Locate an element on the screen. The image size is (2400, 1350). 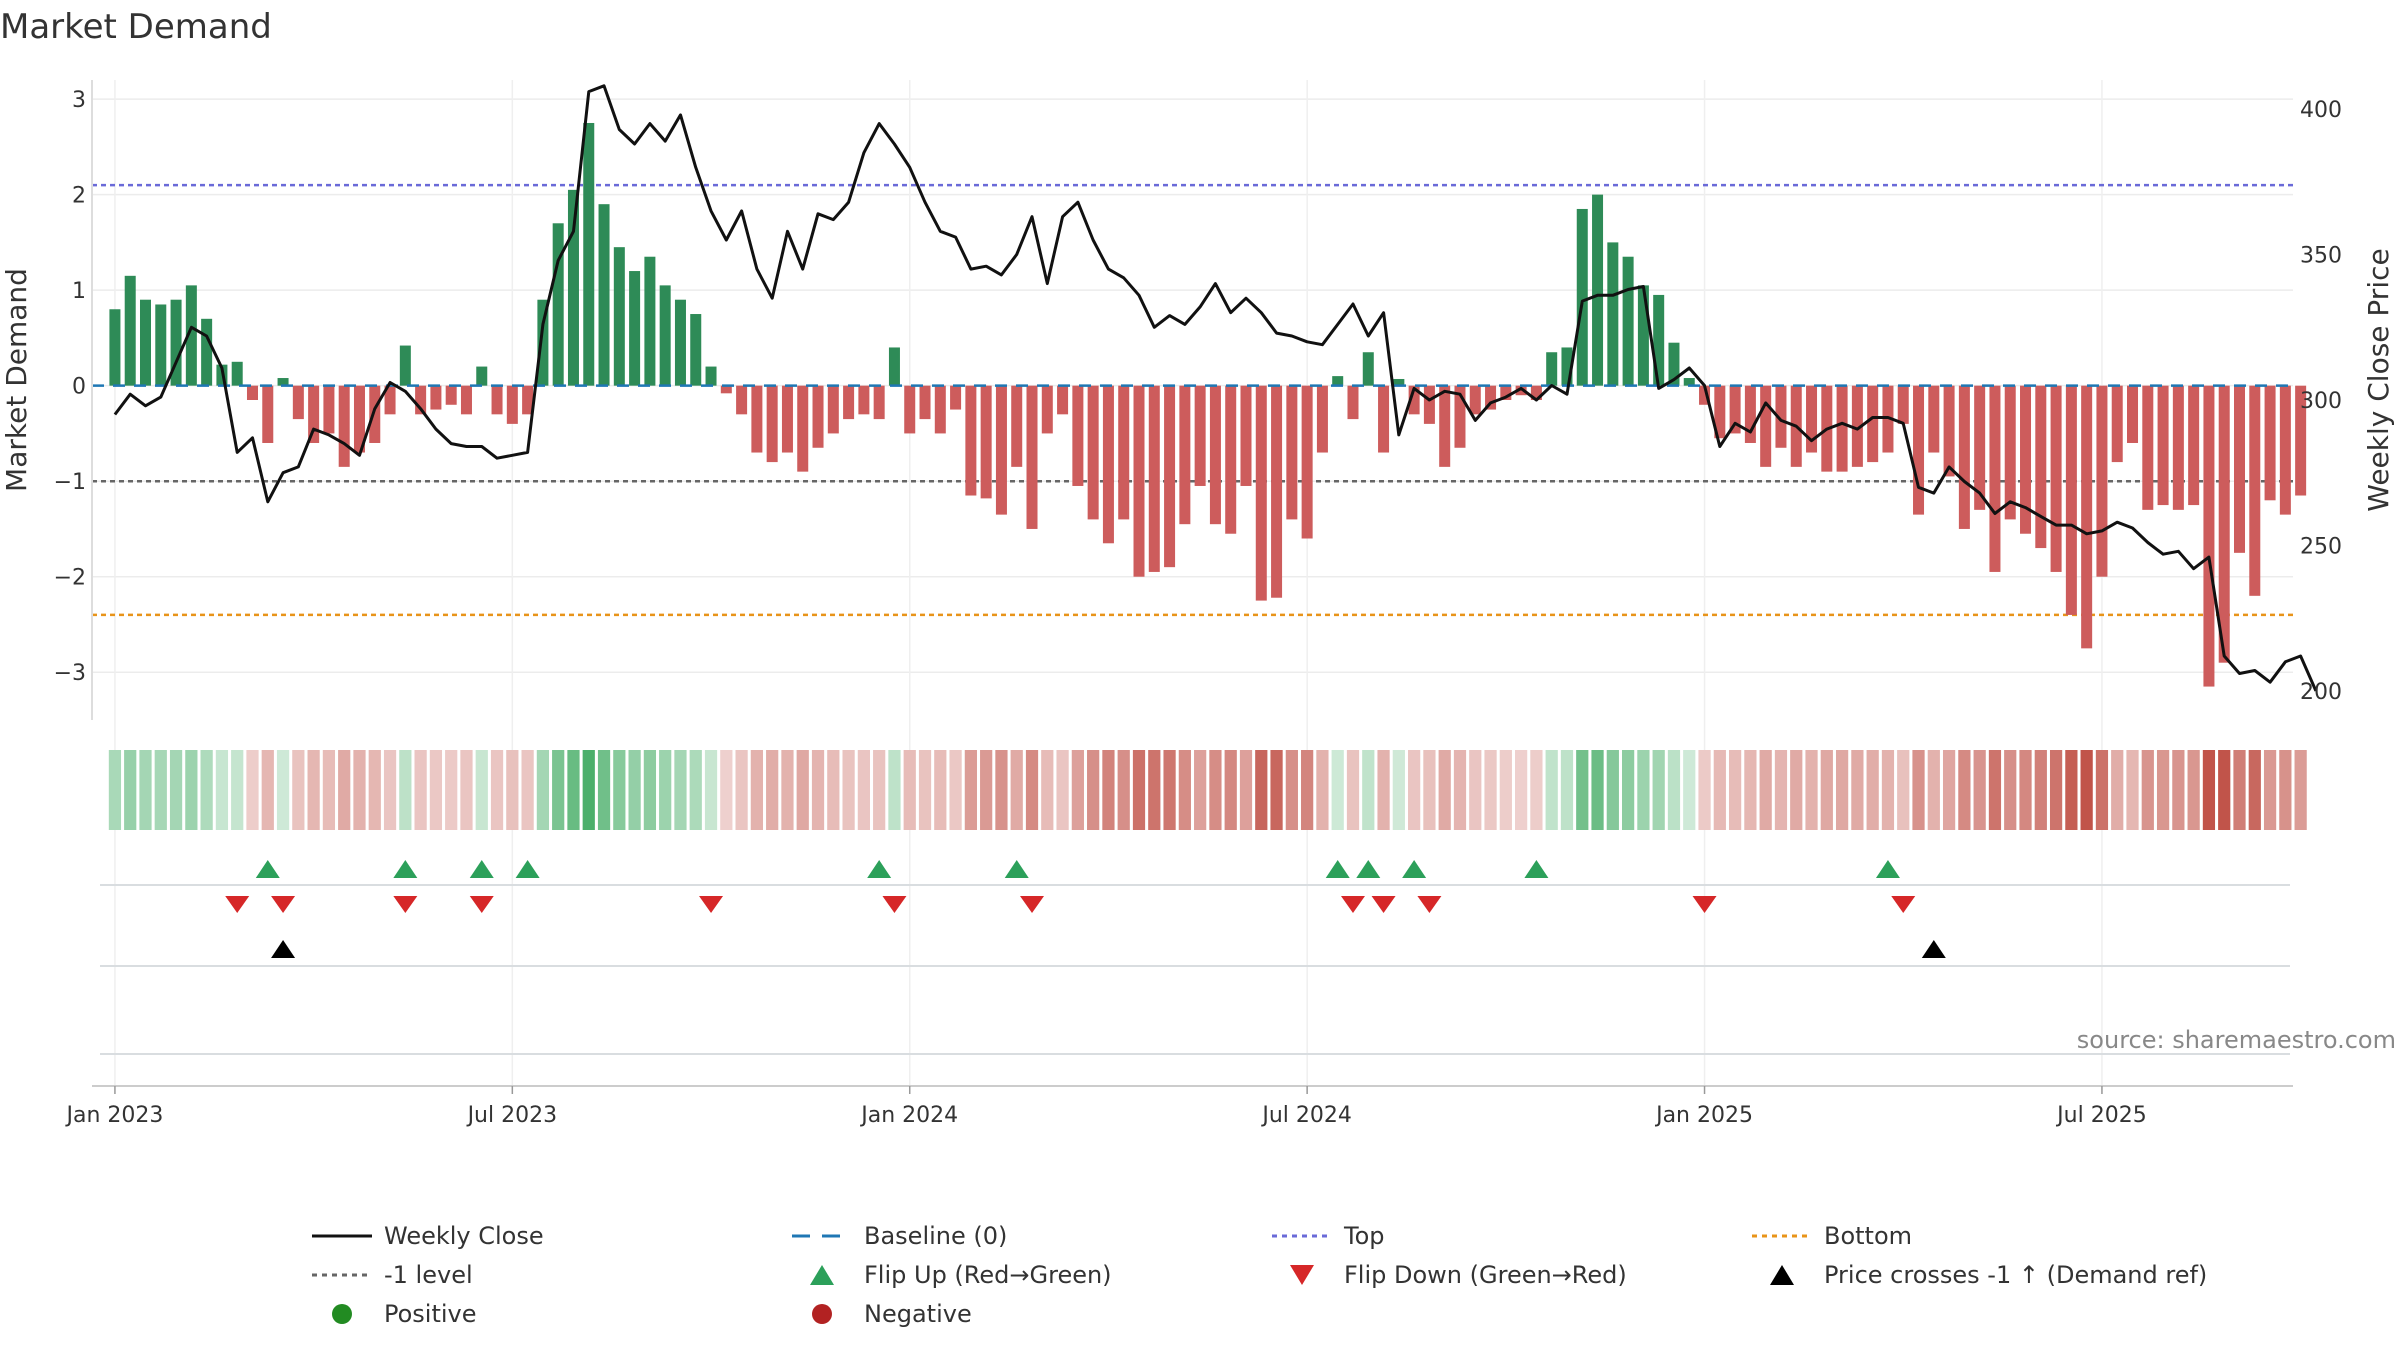
y-tick-3: 0 is located at coordinates (79, 387).